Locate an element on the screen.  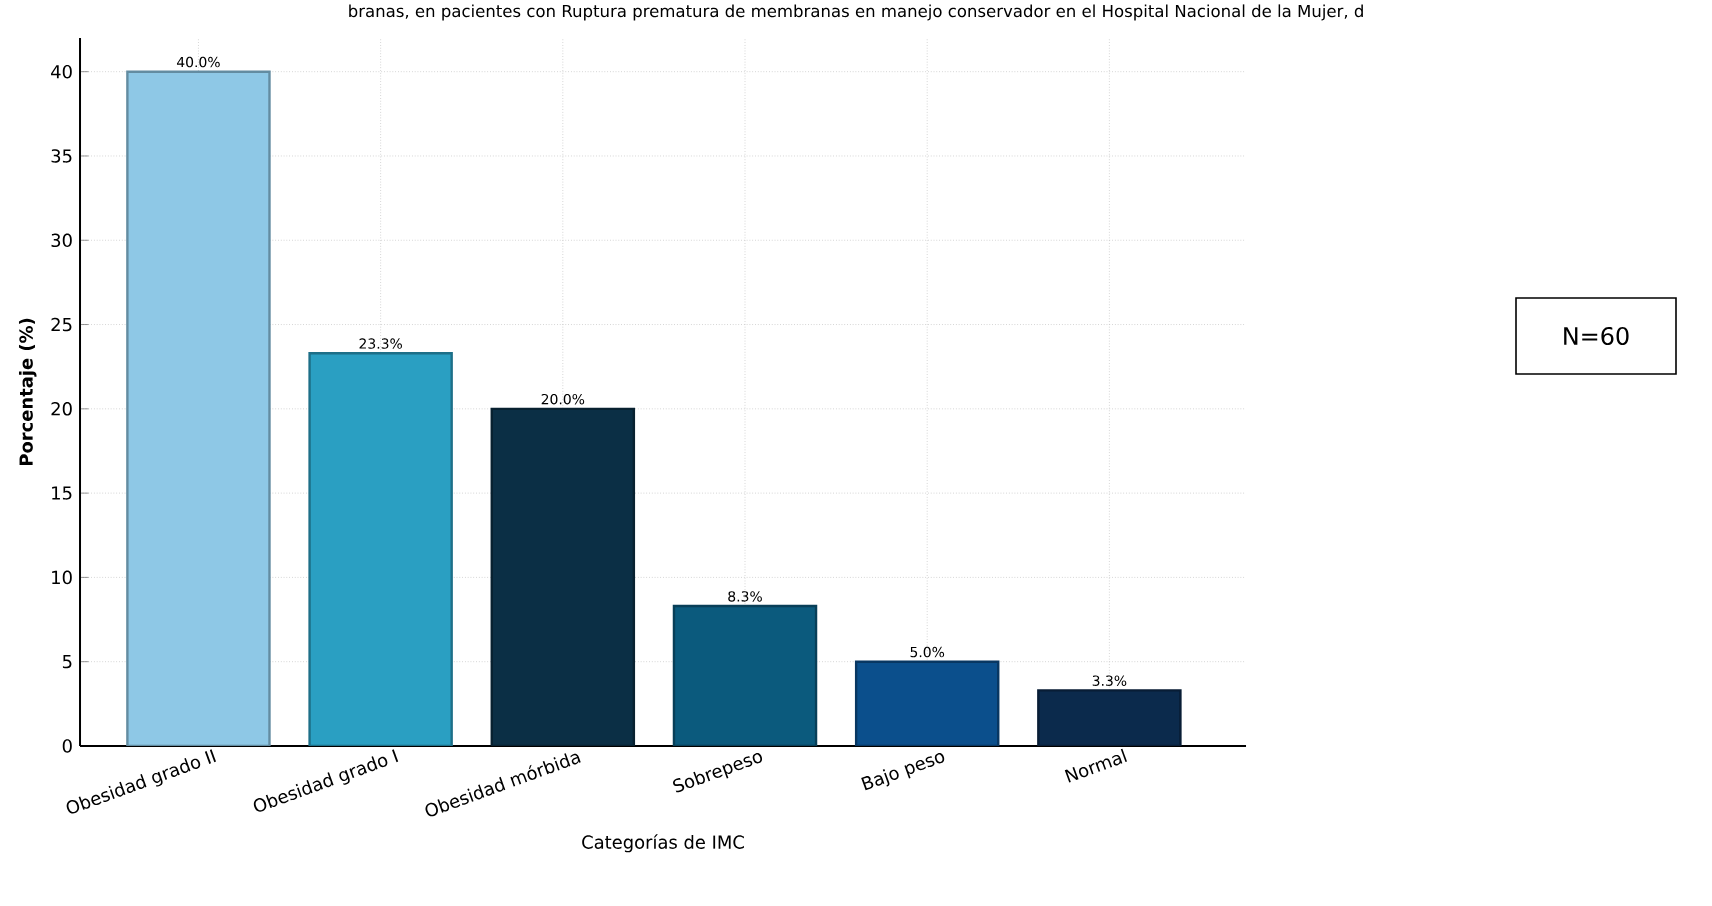
y-tick-label: 35 is located at coordinates (61, 156).